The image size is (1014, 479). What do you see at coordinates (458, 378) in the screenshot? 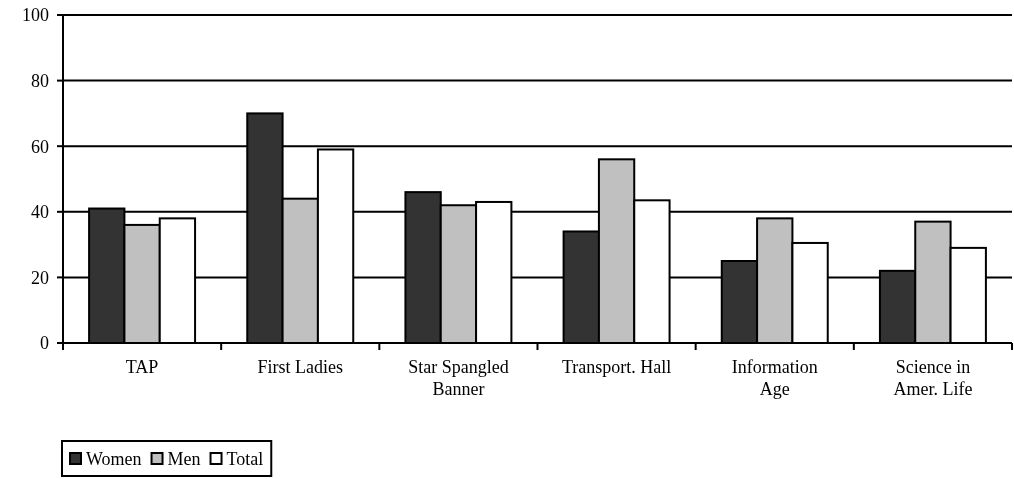
I see `x-tick-label: Star Spangled Banner` at bounding box center [458, 378].